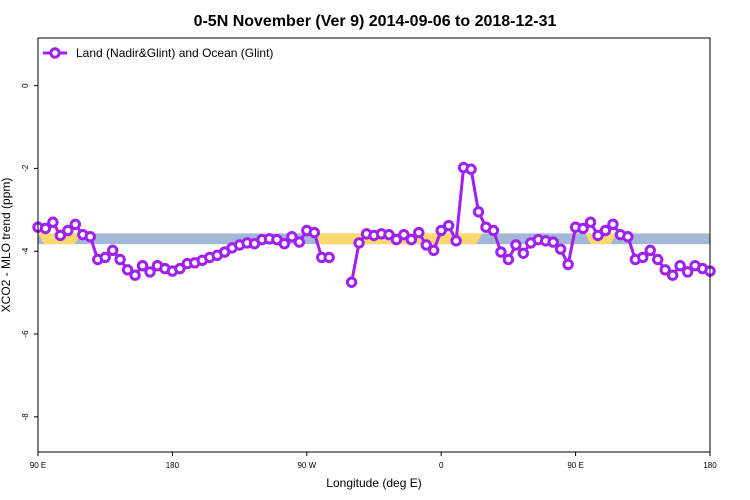 This screenshot has height=500, width=750. What do you see at coordinates (174, 53) in the screenshot?
I see `legend-label: Land (Nadir&Glint) and Ocean (Glint)` at bounding box center [174, 53].